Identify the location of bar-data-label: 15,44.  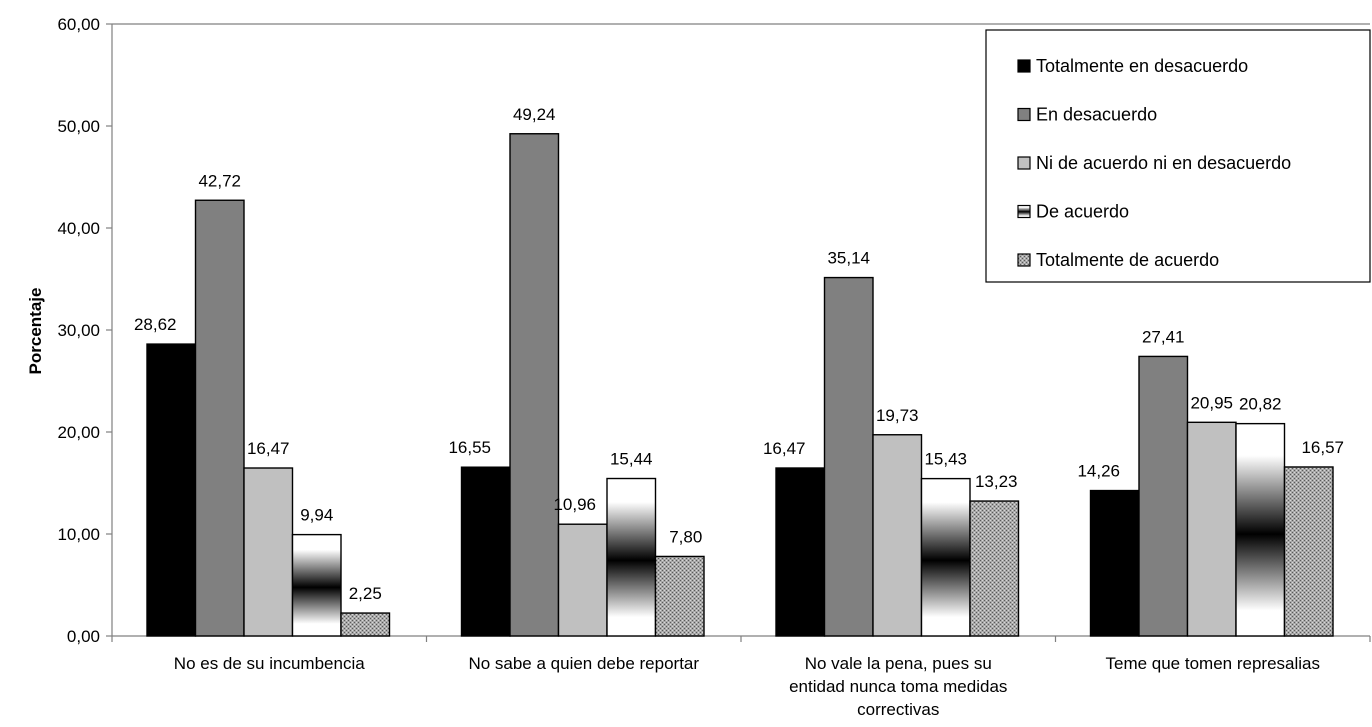
(631, 459).